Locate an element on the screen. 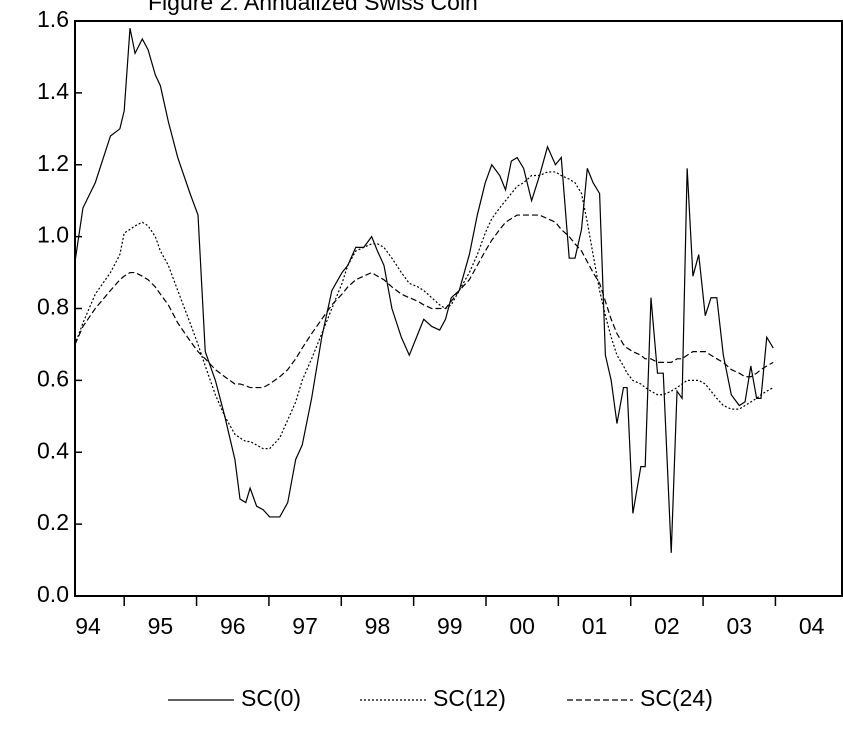 The height and width of the screenshot is (729, 843). legend-label: SC(12) is located at coordinates (469, 698).